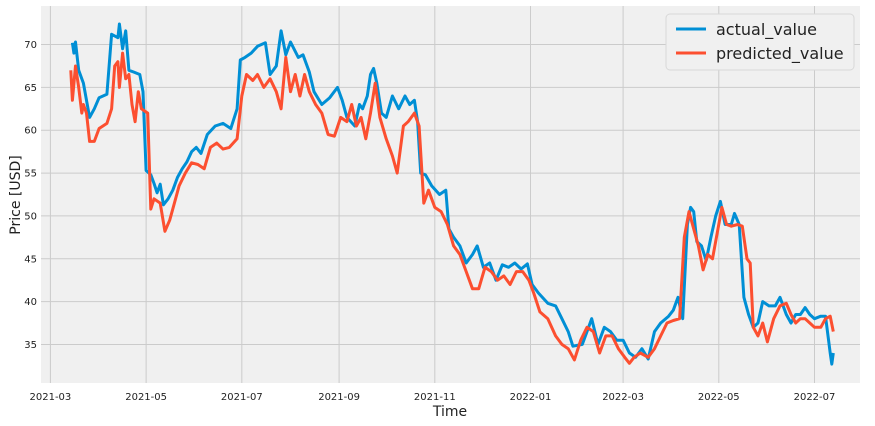 The width and height of the screenshot is (875, 426). What do you see at coordinates (780, 54) in the screenshot?
I see `legend-label-predicted: predicted_value` at bounding box center [780, 54].